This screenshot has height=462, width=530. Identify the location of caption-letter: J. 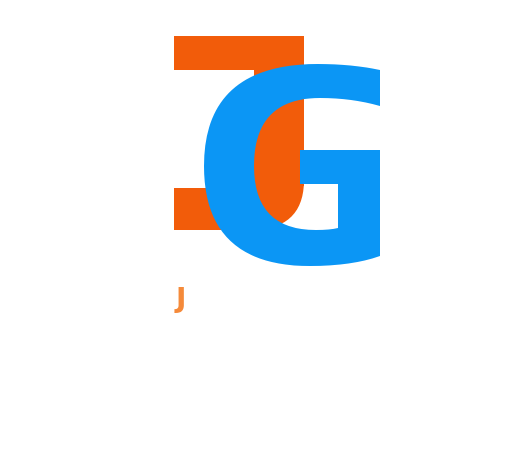
(181, 297).